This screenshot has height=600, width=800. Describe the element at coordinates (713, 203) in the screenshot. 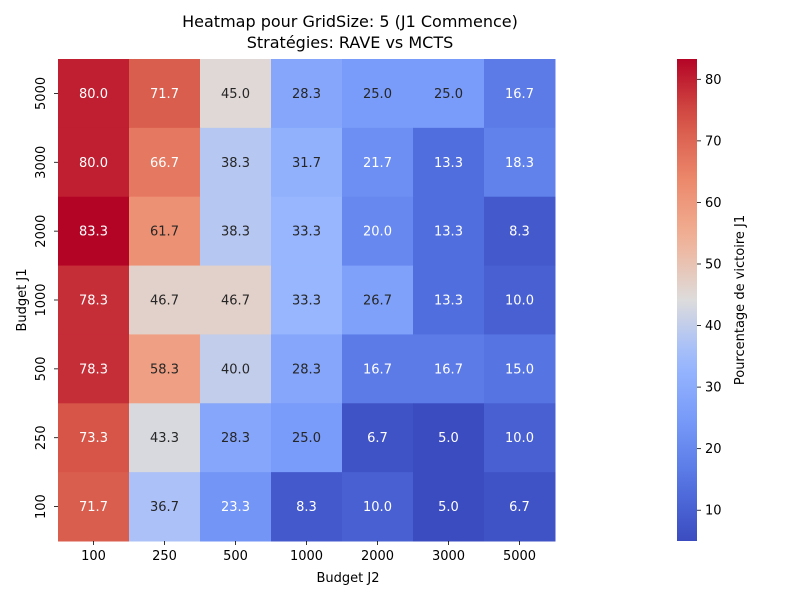

I see `colorbar-tick-label: 60` at that location.